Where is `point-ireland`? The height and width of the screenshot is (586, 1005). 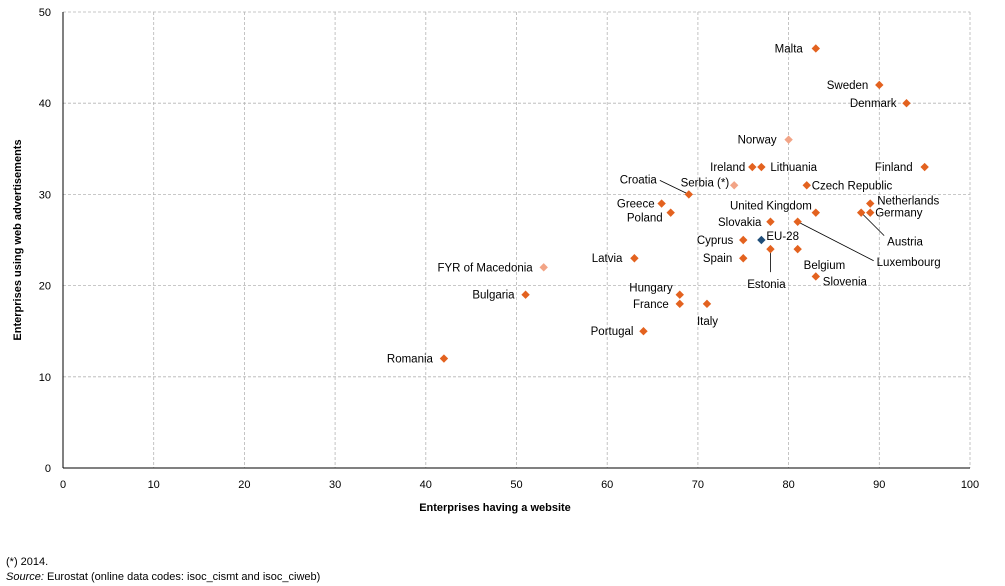 point-ireland is located at coordinates (752, 167).